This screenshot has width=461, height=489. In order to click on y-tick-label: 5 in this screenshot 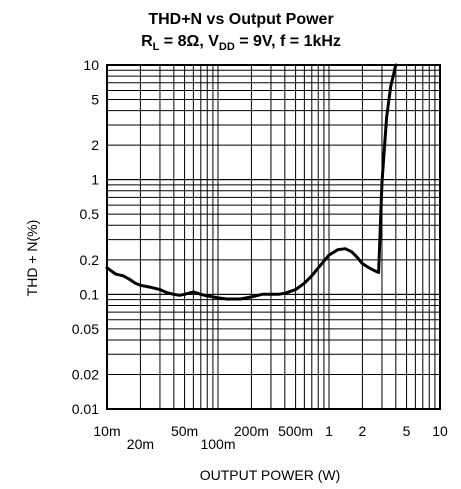, I will do `click(95, 100)`.